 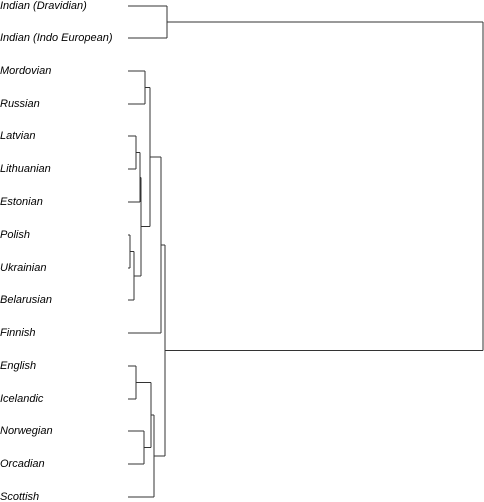 What do you see at coordinates (22, 399) in the screenshot?
I see `leaf-label: Icelandic` at bounding box center [22, 399].